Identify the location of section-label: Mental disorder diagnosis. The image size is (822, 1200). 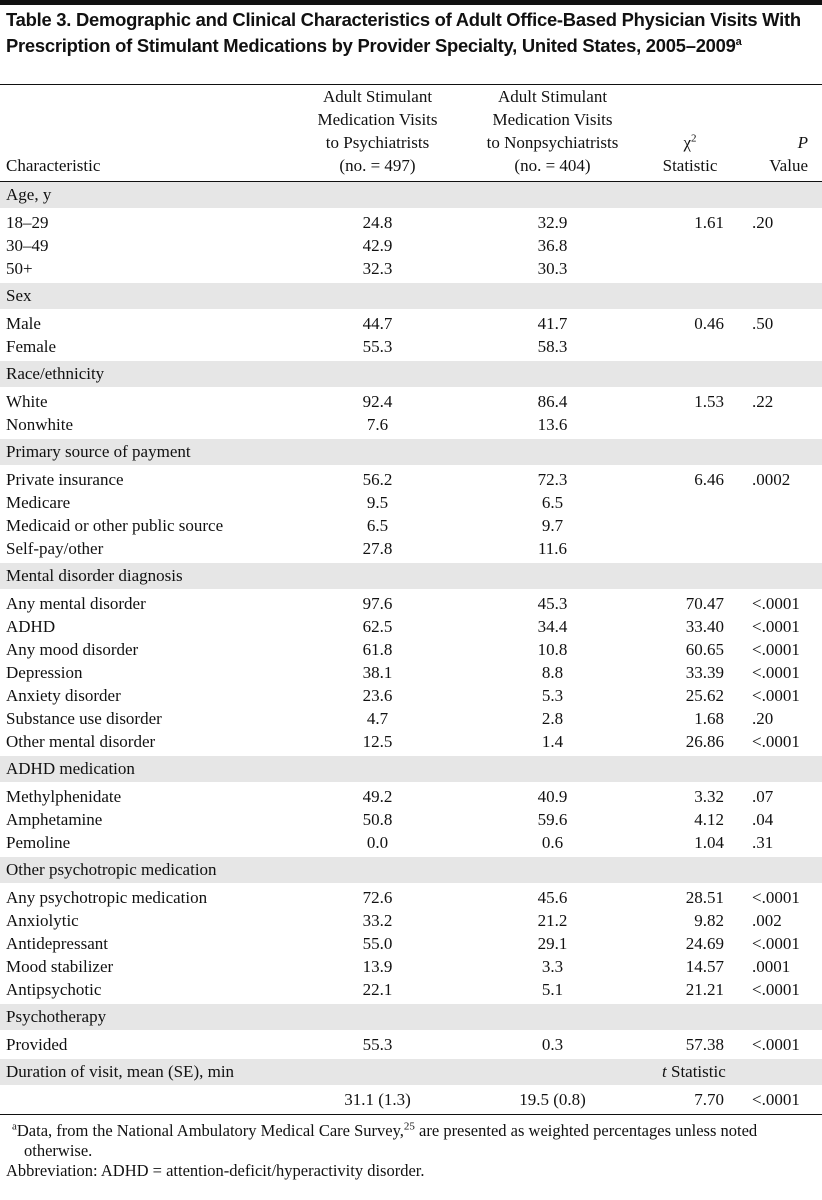
(411, 576).